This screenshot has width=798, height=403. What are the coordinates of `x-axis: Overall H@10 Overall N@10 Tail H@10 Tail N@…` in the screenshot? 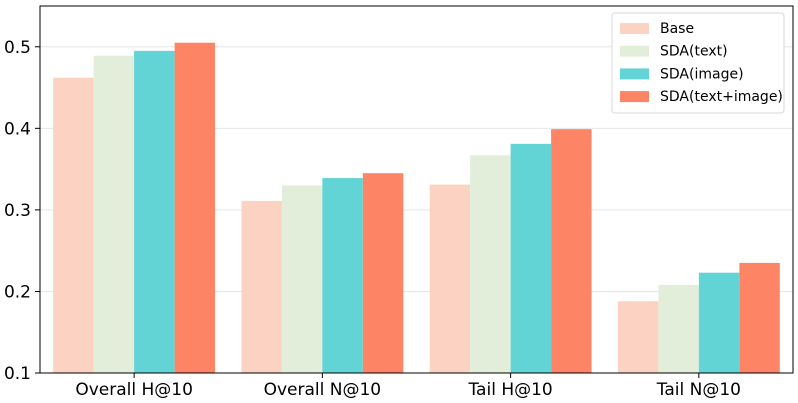 It's located at (408, 386).